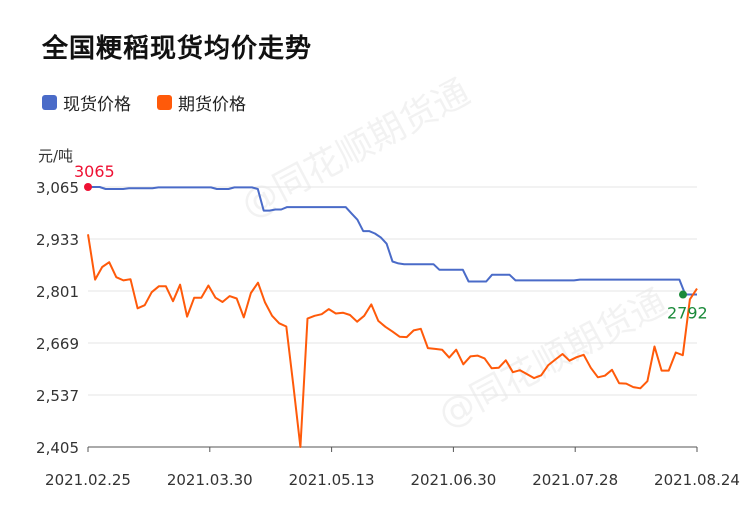  Describe the element at coordinates (697, 480) in the screenshot. I see `x-tick-label: 2021.08.24` at that location.